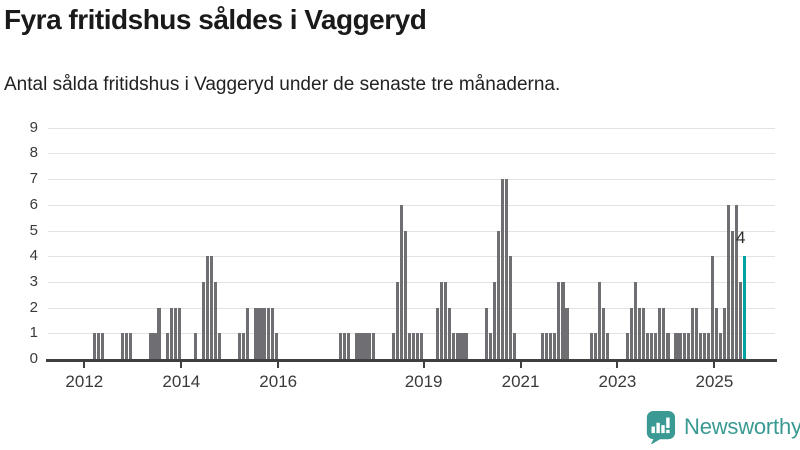 This screenshot has width=800, height=450. What do you see at coordinates (520, 381) in the screenshot?
I see `x-axis-label: 2021` at bounding box center [520, 381].